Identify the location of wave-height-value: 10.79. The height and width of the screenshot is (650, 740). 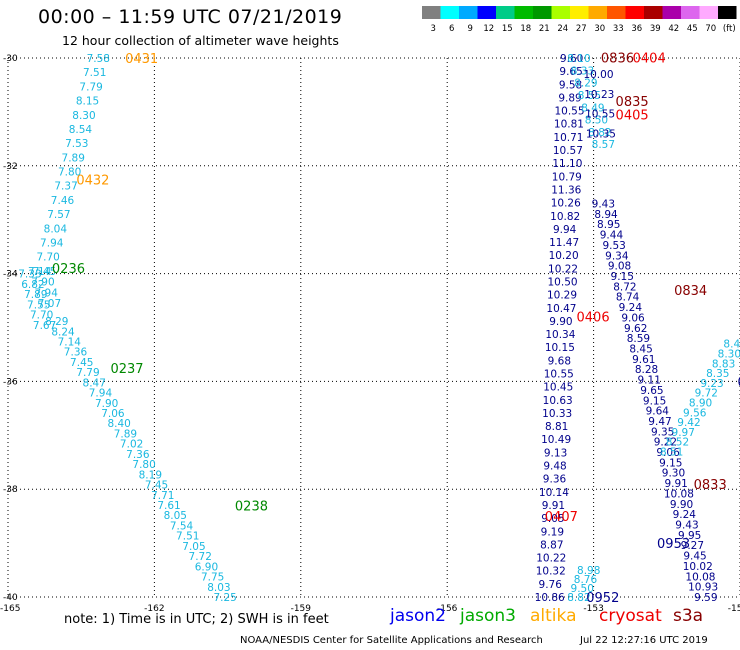
(567, 177).